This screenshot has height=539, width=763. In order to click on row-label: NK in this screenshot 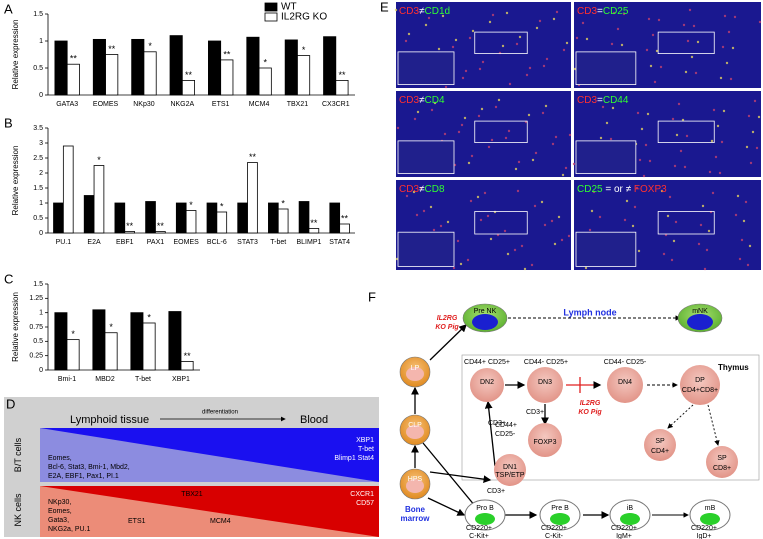, I will do `click(18, 520)`.